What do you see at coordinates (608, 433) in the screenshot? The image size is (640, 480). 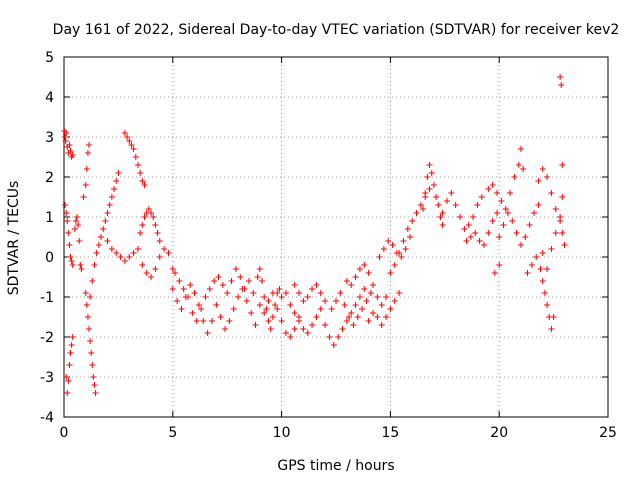 I see `x-tick-label: 25` at bounding box center [608, 433].